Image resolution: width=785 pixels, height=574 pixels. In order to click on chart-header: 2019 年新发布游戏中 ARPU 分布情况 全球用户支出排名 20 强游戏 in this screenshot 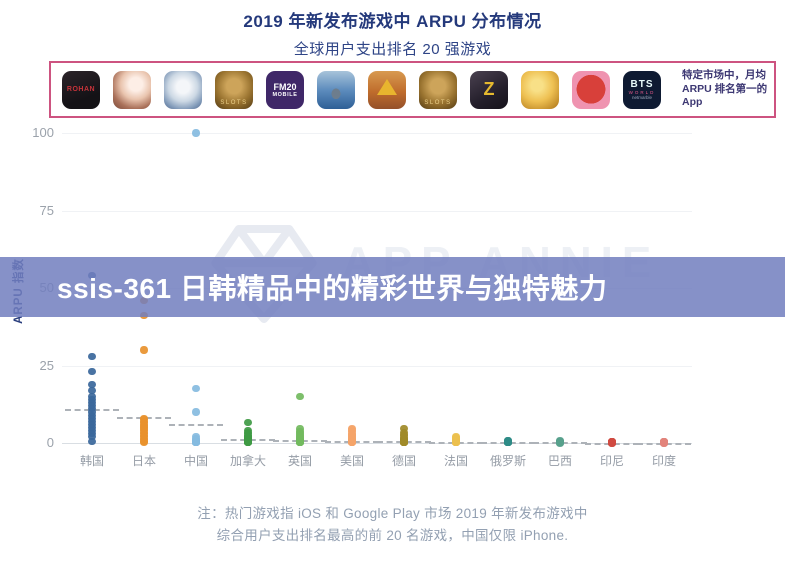, I will do `click(392, 33)`.